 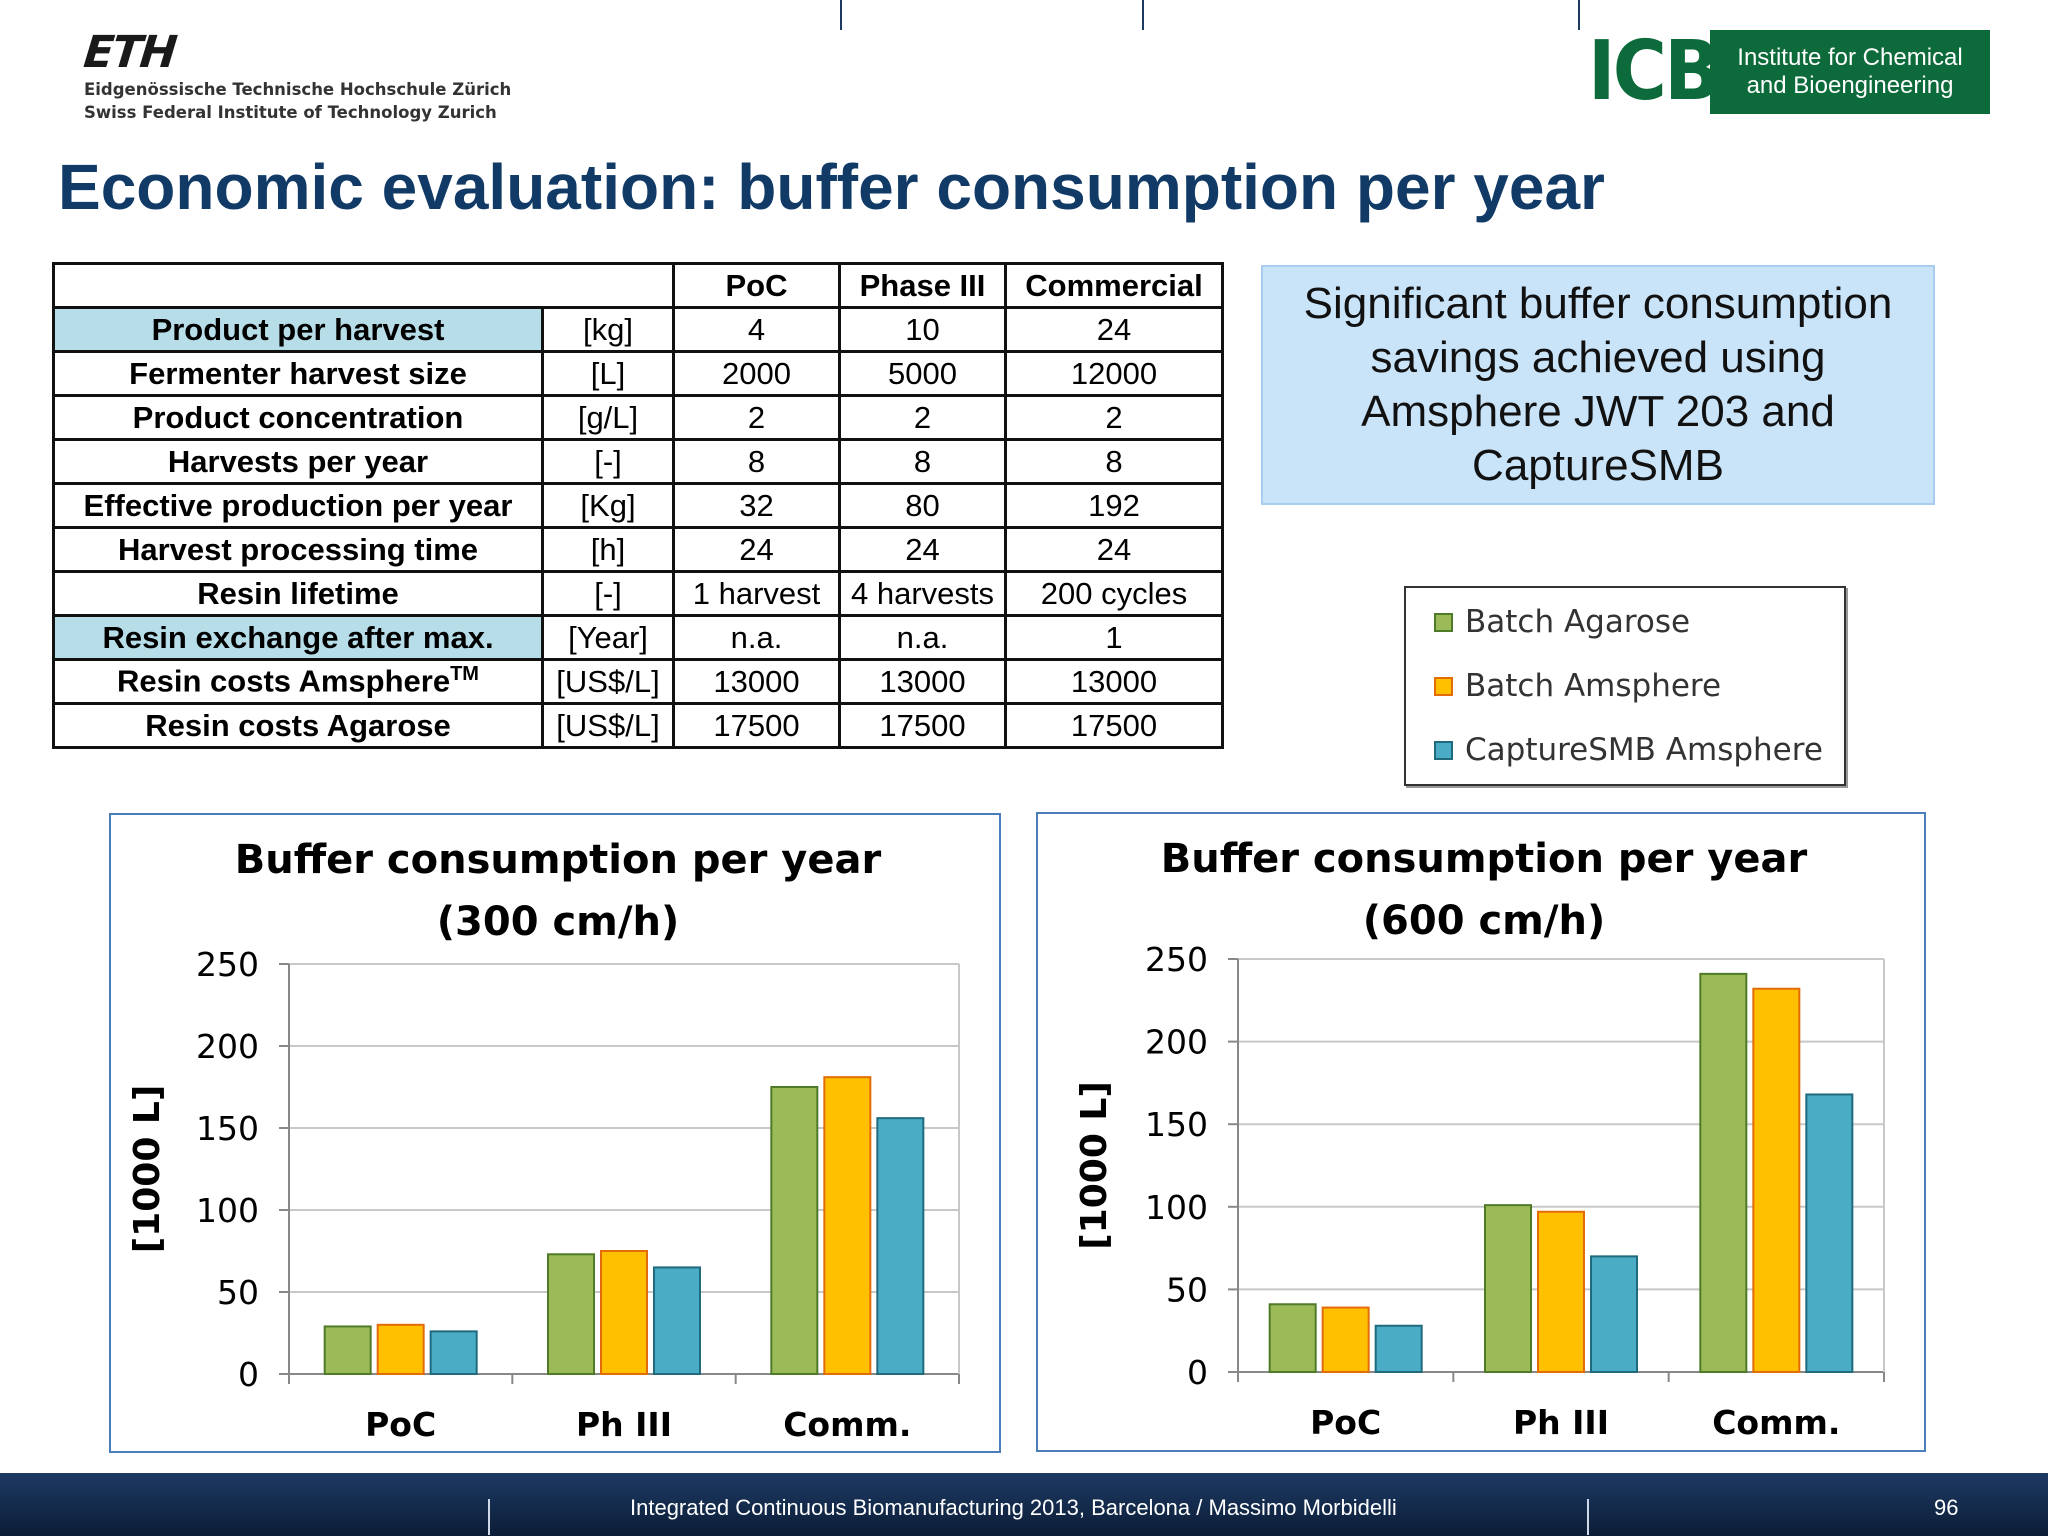 What do you see at coordinates (922, 681) in the screenshot?
I see `table-cell: 13000` at bounding box center [922, 681].